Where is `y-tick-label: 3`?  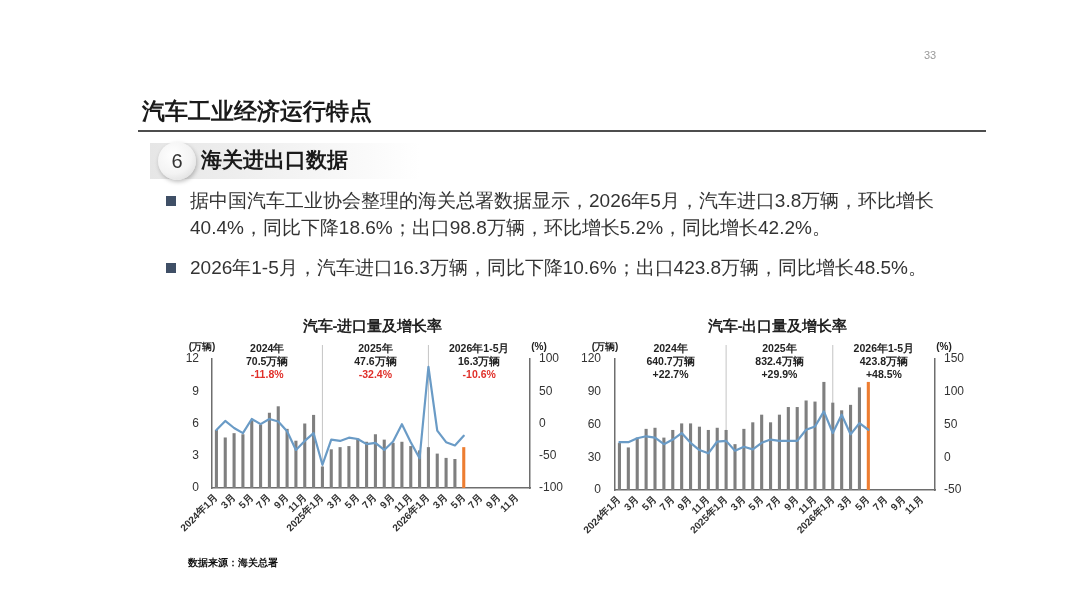
y-tick-label: 3 is located at coordinates (196, 455).